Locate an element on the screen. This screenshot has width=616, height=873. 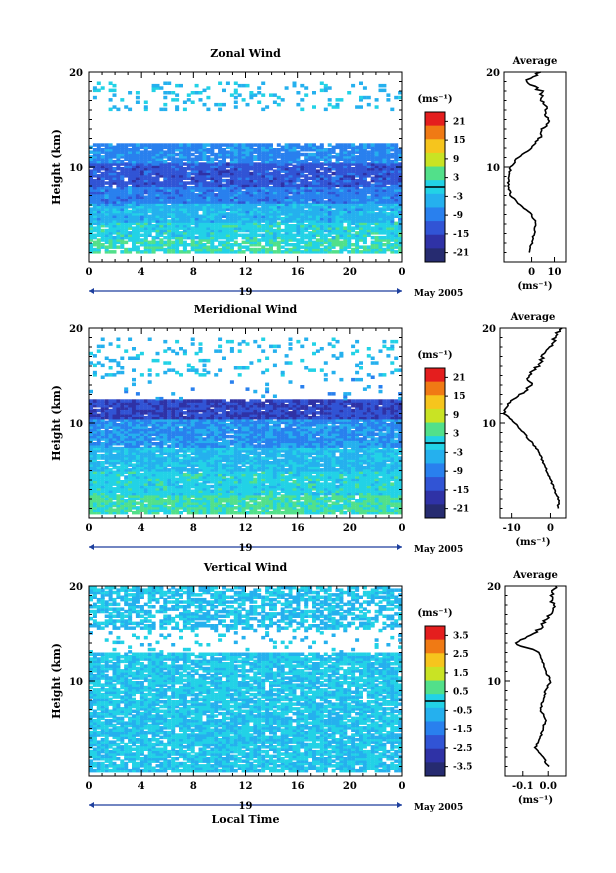
colorbar-tick-label: -21 is located at coordinates (461, 254).